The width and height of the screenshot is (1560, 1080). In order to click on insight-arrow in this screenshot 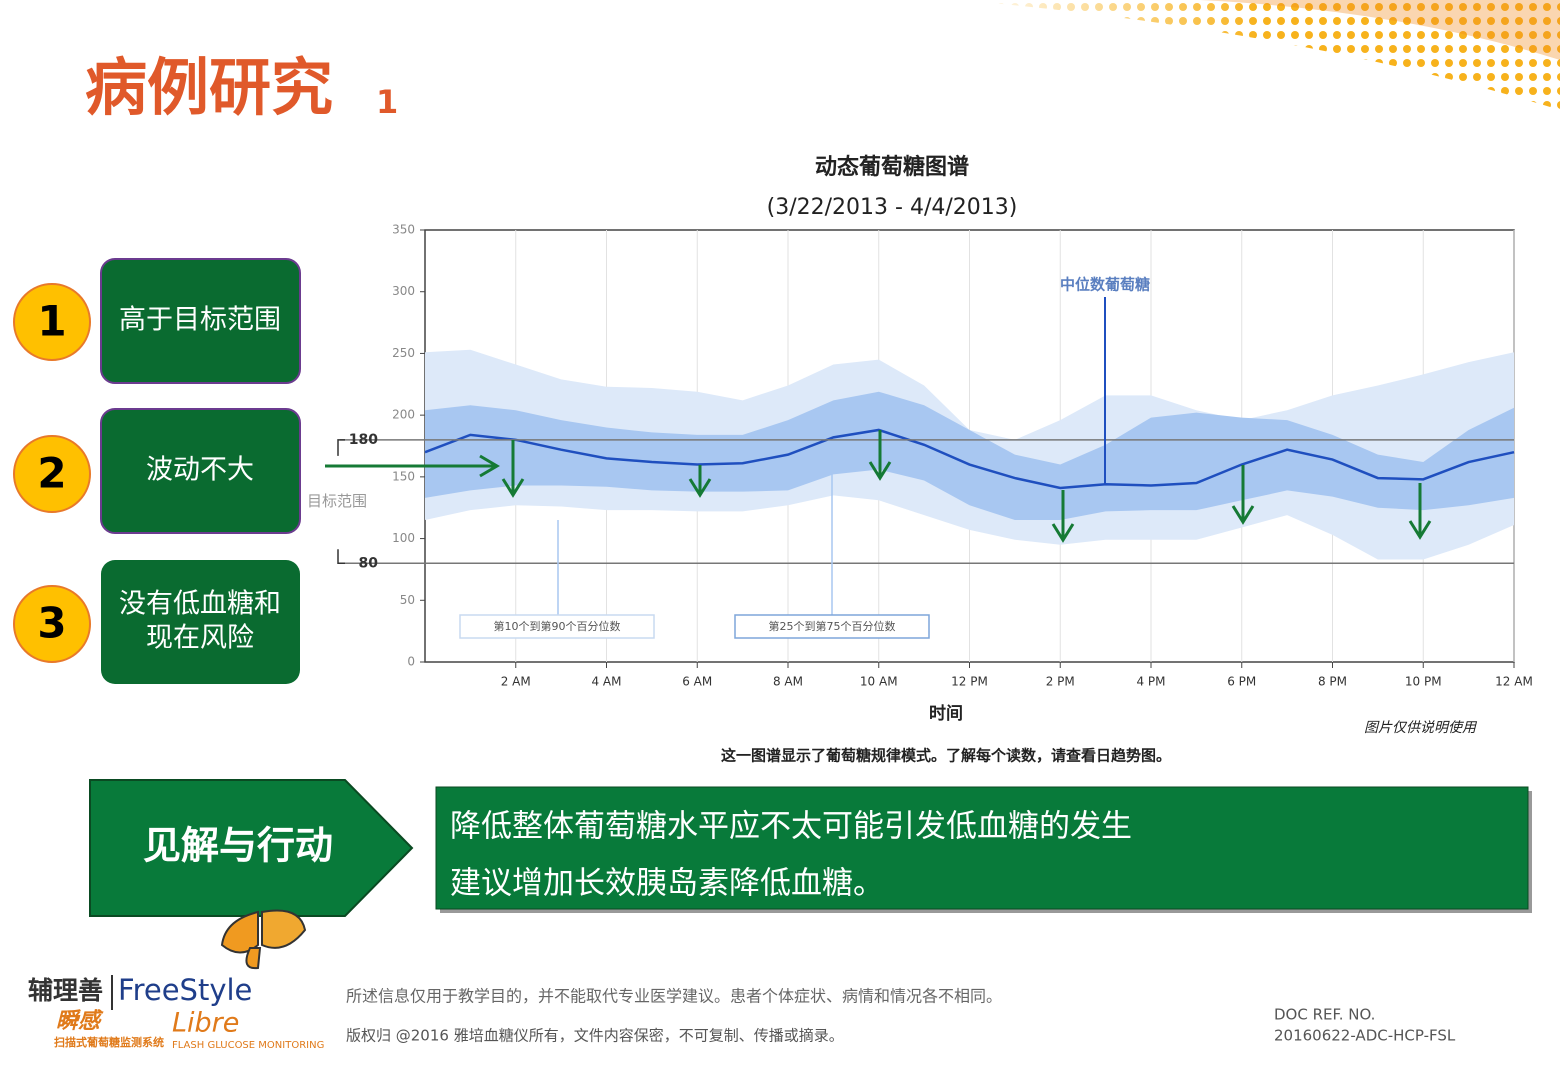, I will do `click(251, 848)`.